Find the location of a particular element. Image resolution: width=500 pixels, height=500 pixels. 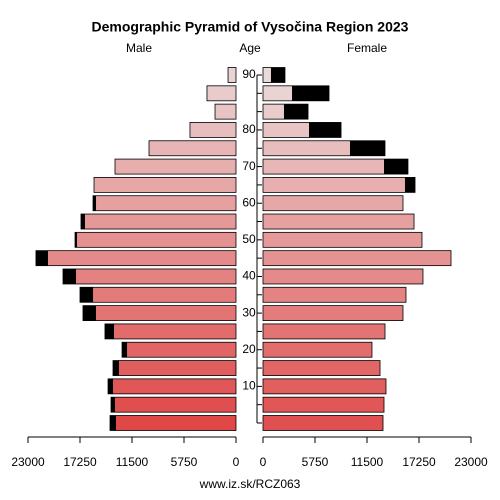

age-label: 70 is located at coordinates (249, 166).